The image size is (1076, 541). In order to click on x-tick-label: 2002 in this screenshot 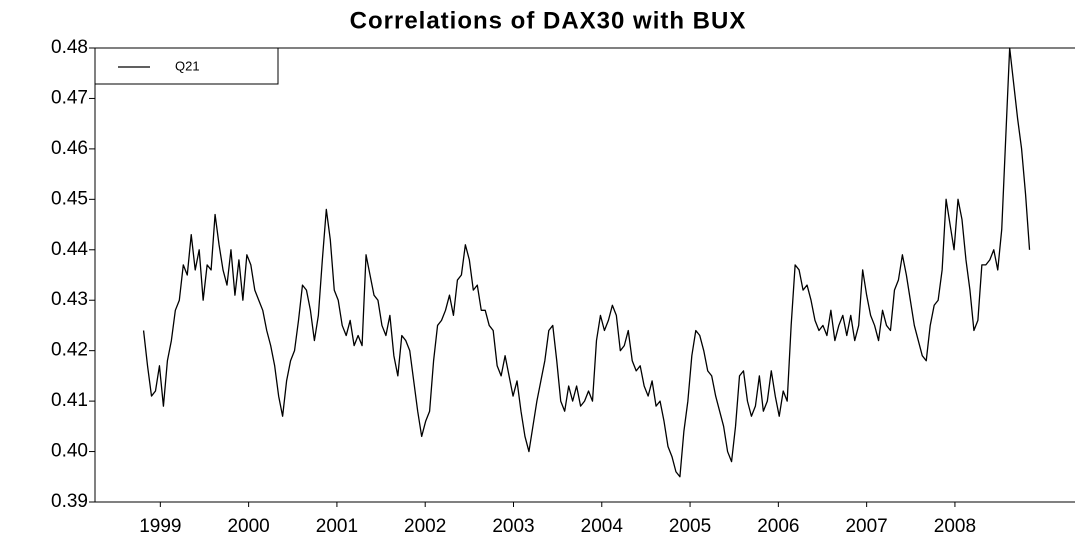, I will do `click(425, 526)`.